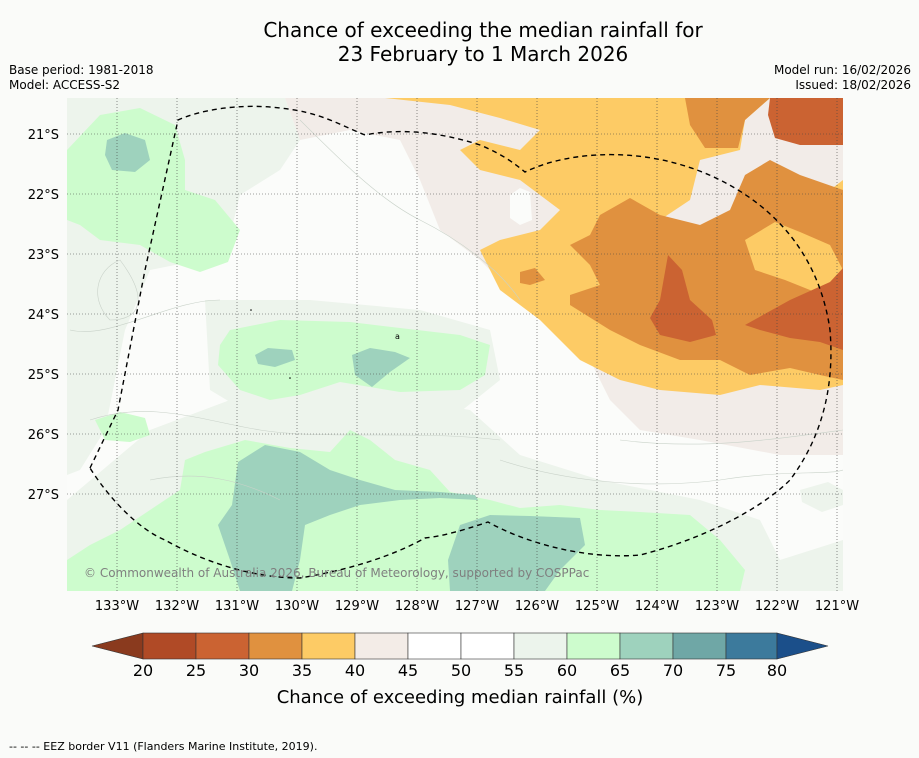 This screenshot has height=758, width=919. Describe the element at coordinates (43, 495) in the screenshot. I see `lat-label: 27°S` at that location.